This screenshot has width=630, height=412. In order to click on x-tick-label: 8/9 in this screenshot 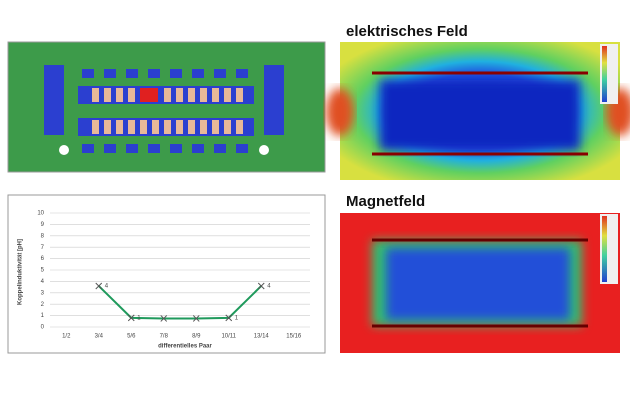, I will do `click(196, 337)`.